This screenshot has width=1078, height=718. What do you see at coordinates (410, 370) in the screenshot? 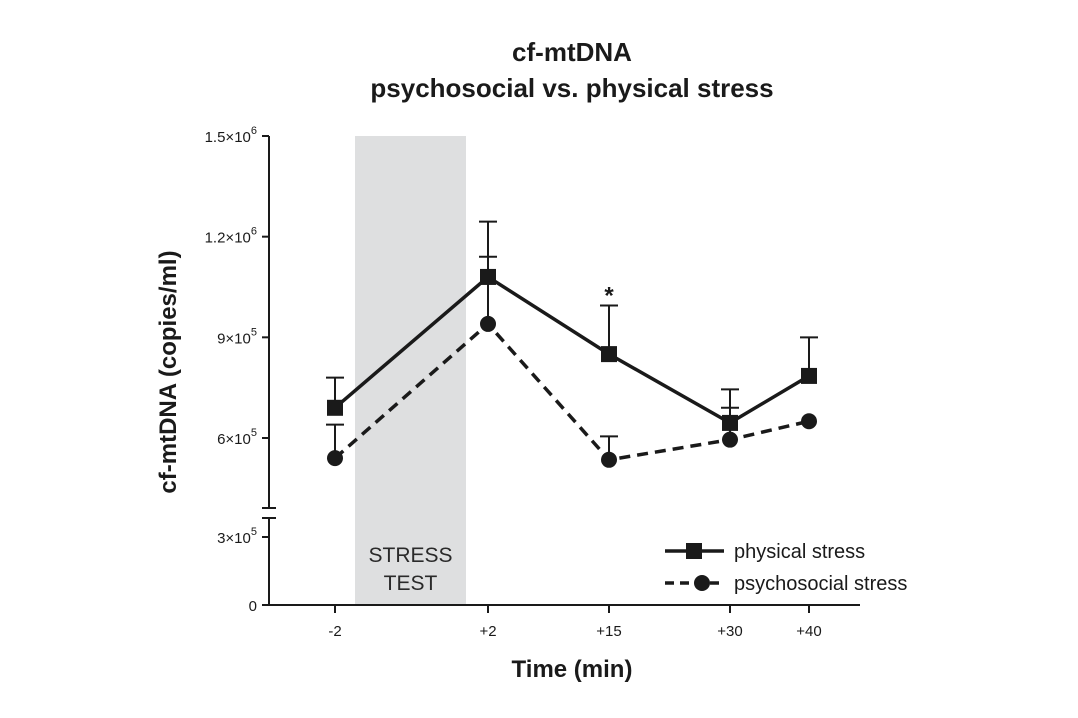
I see `stress-test-band` at bounding box center [410, 370].